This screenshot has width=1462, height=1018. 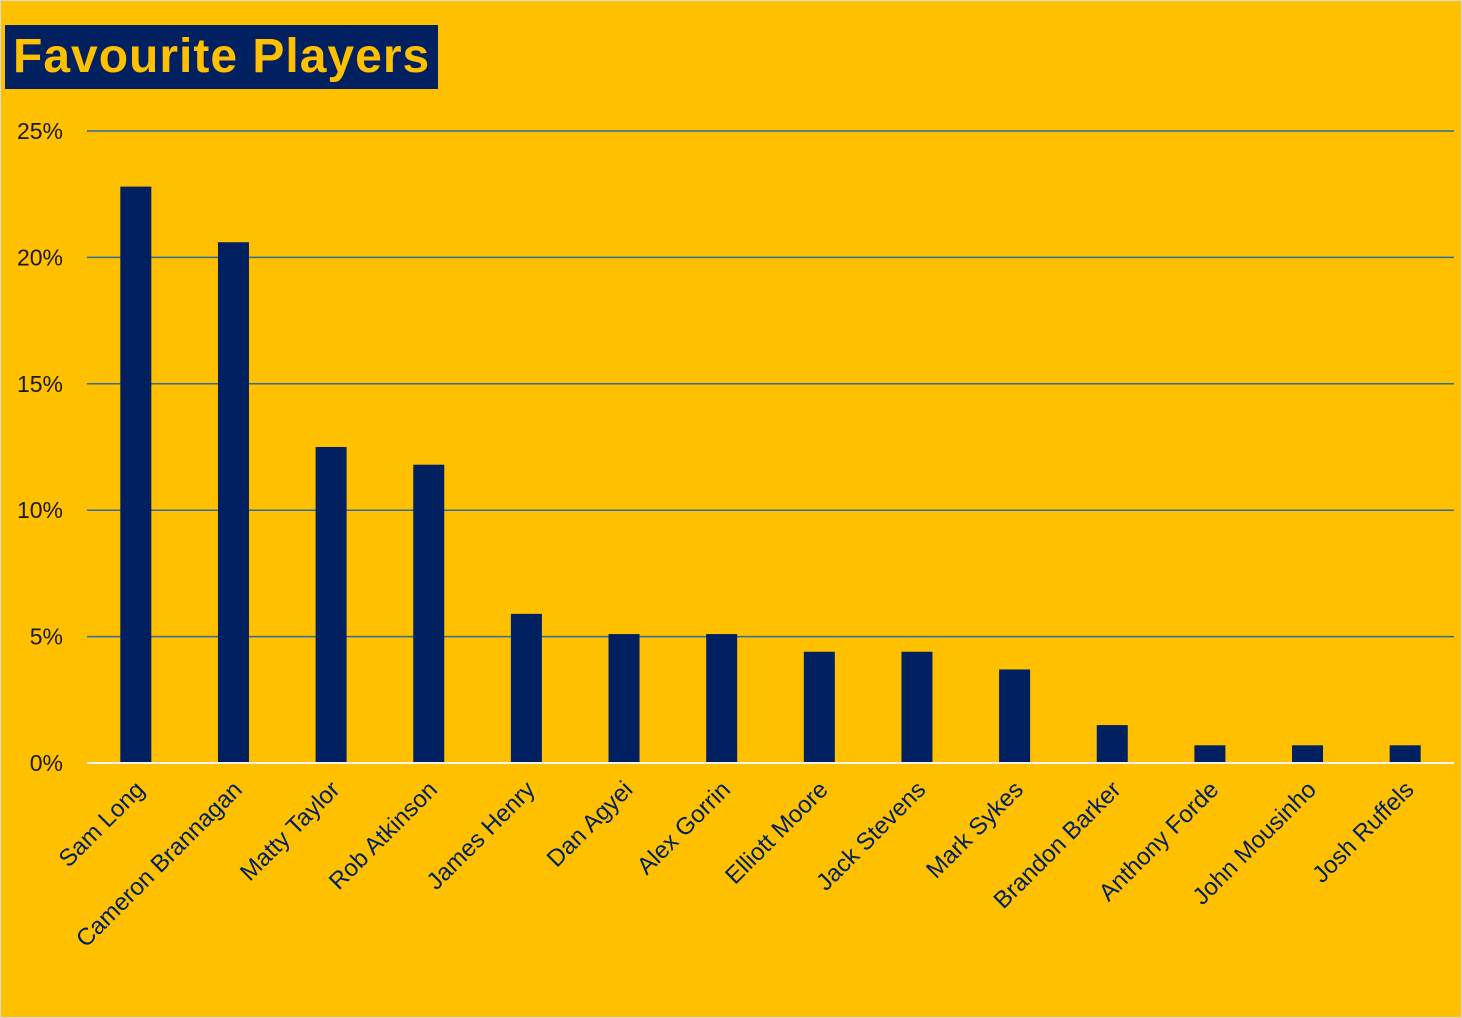 I want to click on y-tick-label-20: 20%, so click(x=40, y=257).